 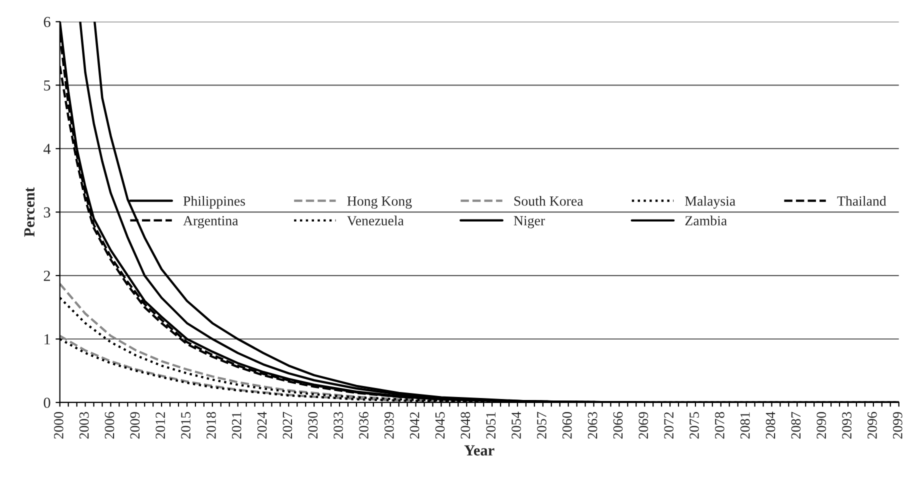 What do you see at coordinates (465, 425) in the screenshot?
I see `x-tick-label: 2048` at bounding box center [465, 425].